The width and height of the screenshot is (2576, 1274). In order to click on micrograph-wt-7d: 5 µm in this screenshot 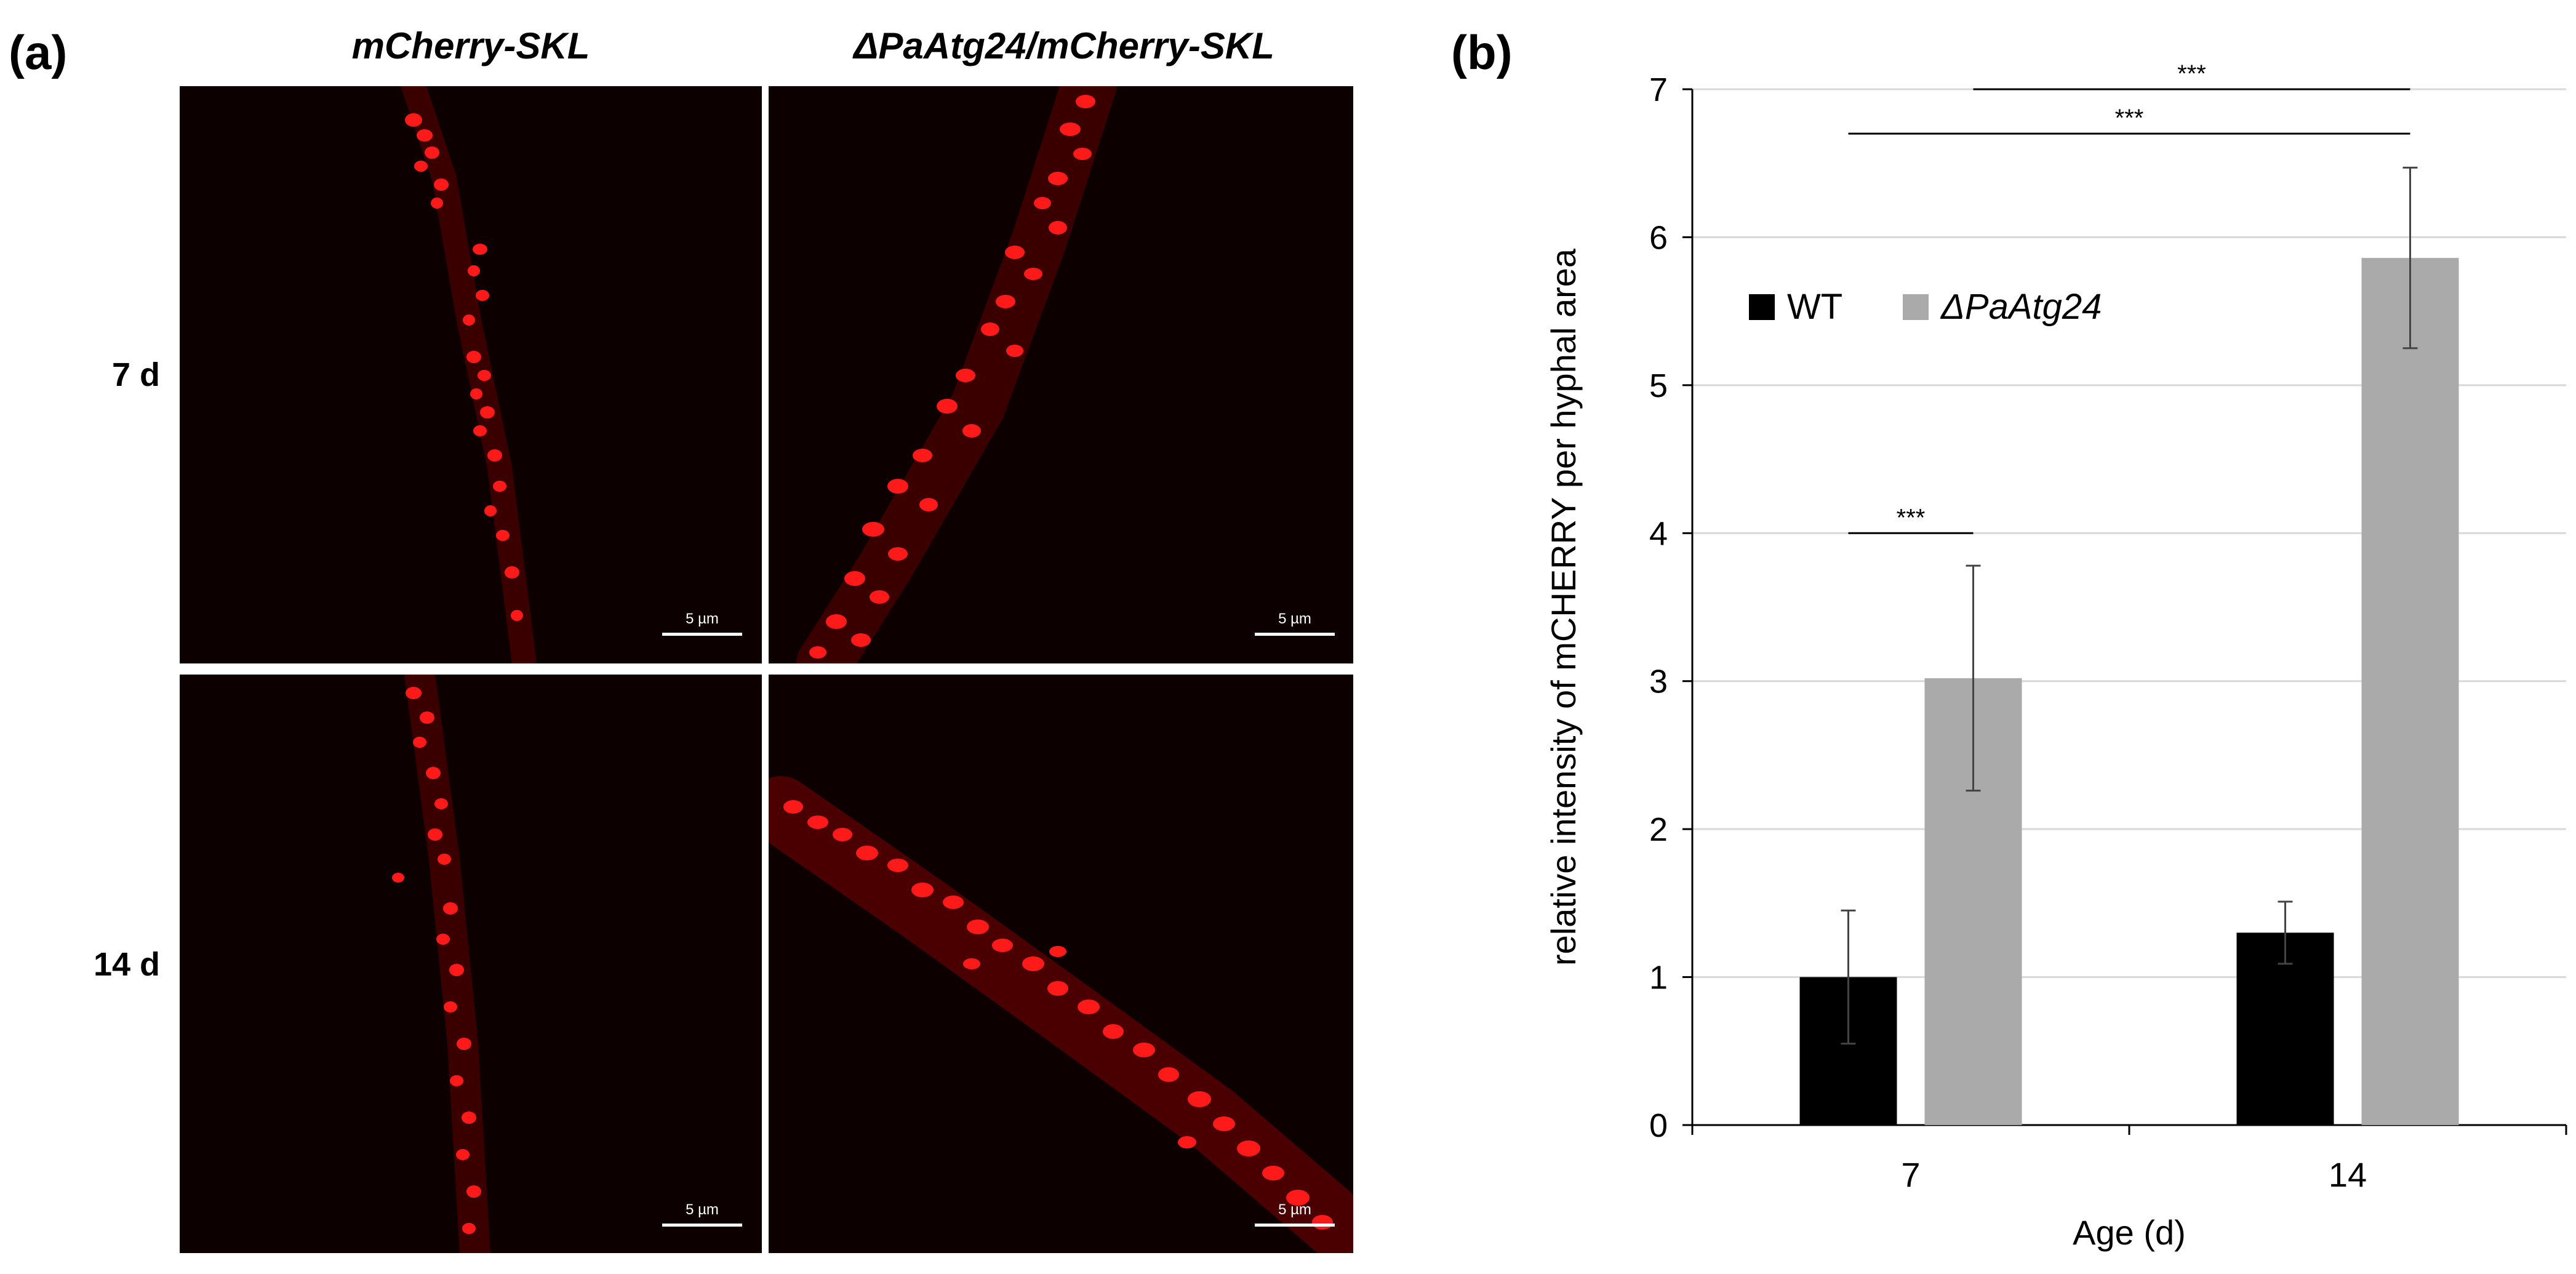, I will do `click(471, 375)`.